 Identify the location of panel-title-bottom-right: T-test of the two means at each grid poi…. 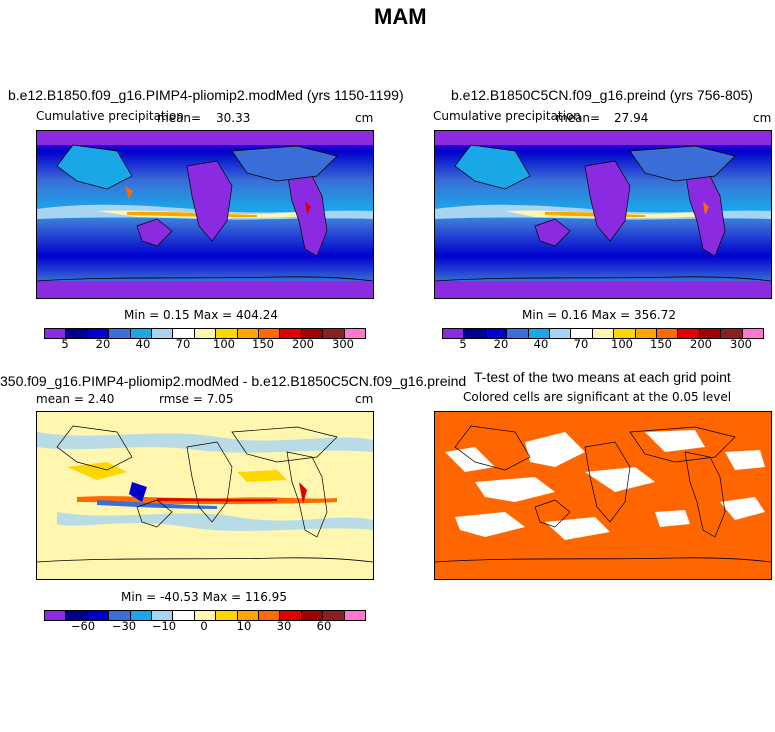
(602, 377).